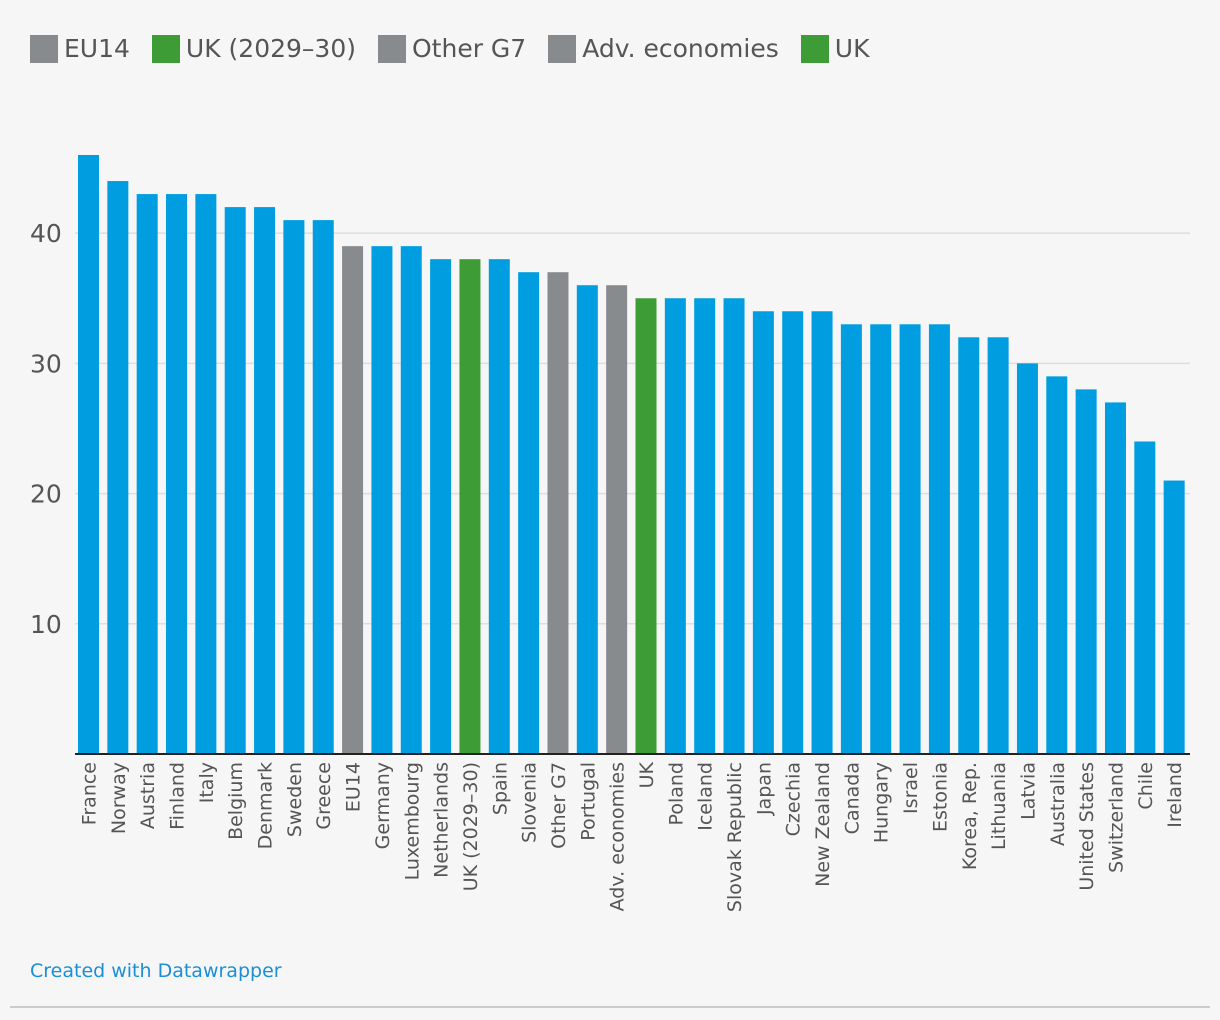 The height and width of the screenshot is (1020, 1220). Describe the element at coordinates (207, 782) in the screenshot. I see `x-tick-label: Italy` at that location.